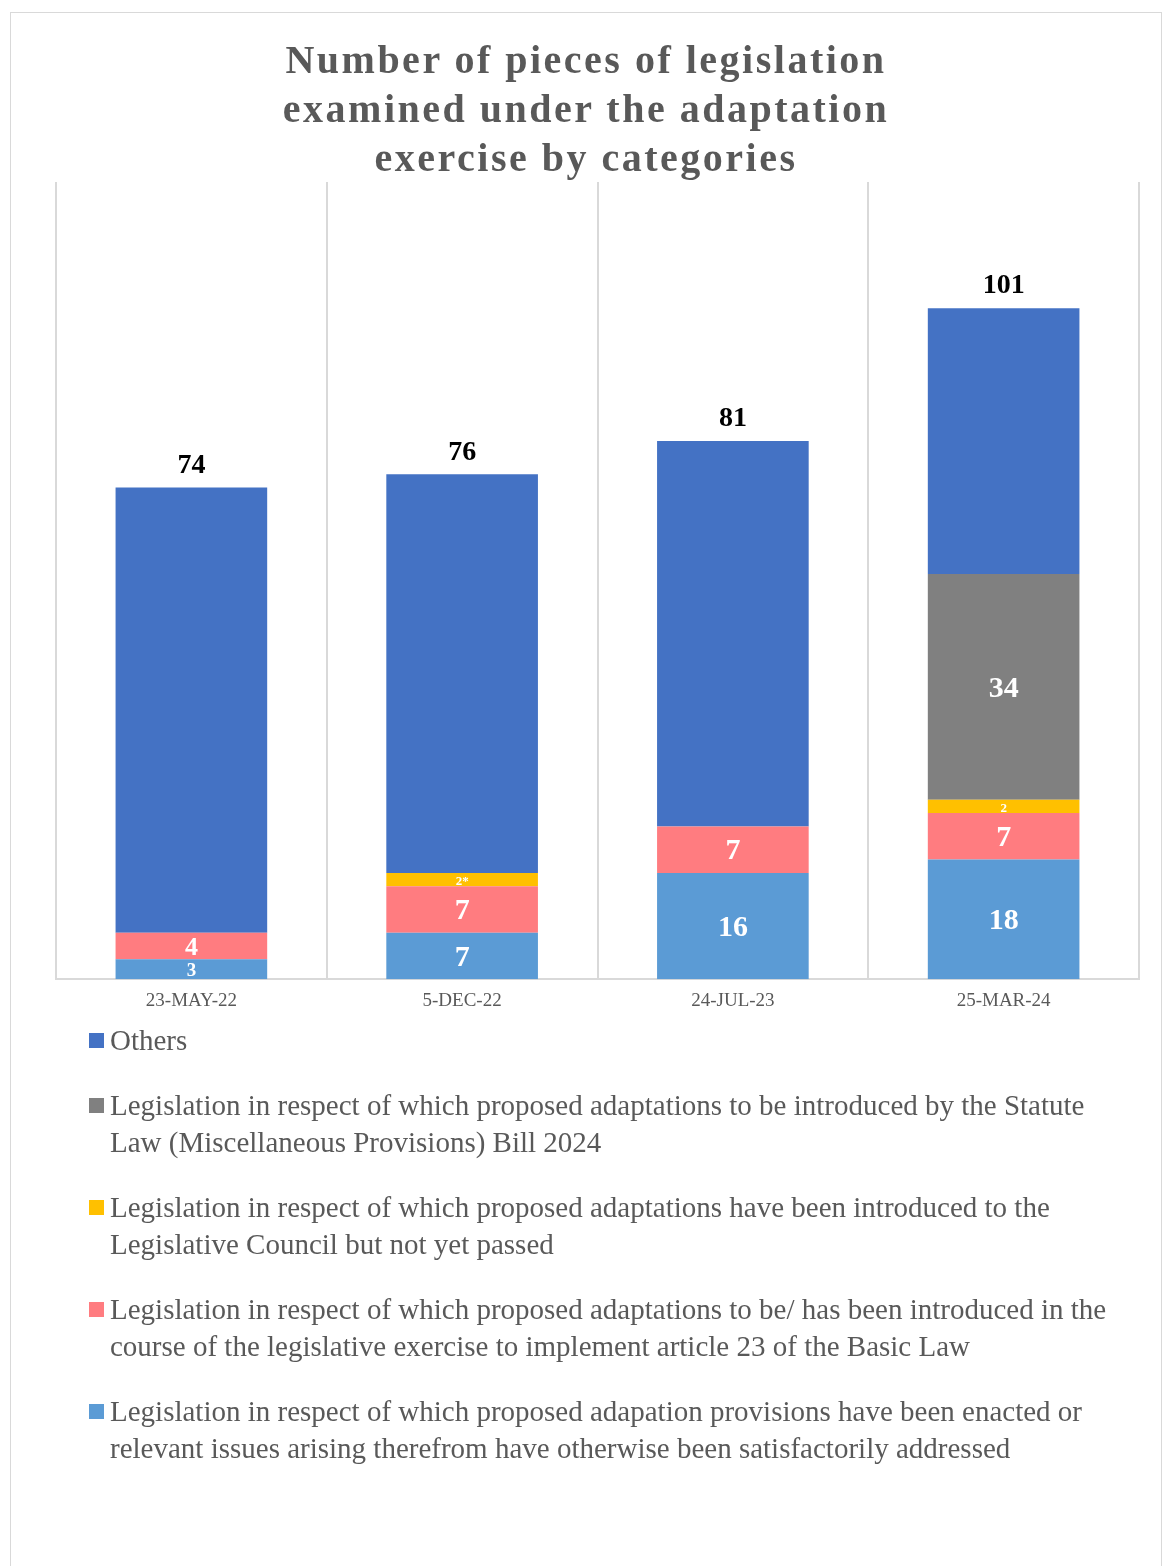  What do you see at coordinates (149, 1040) in the screenshot?
I see `legend-label: Others` at bounding box center [149, 1040].